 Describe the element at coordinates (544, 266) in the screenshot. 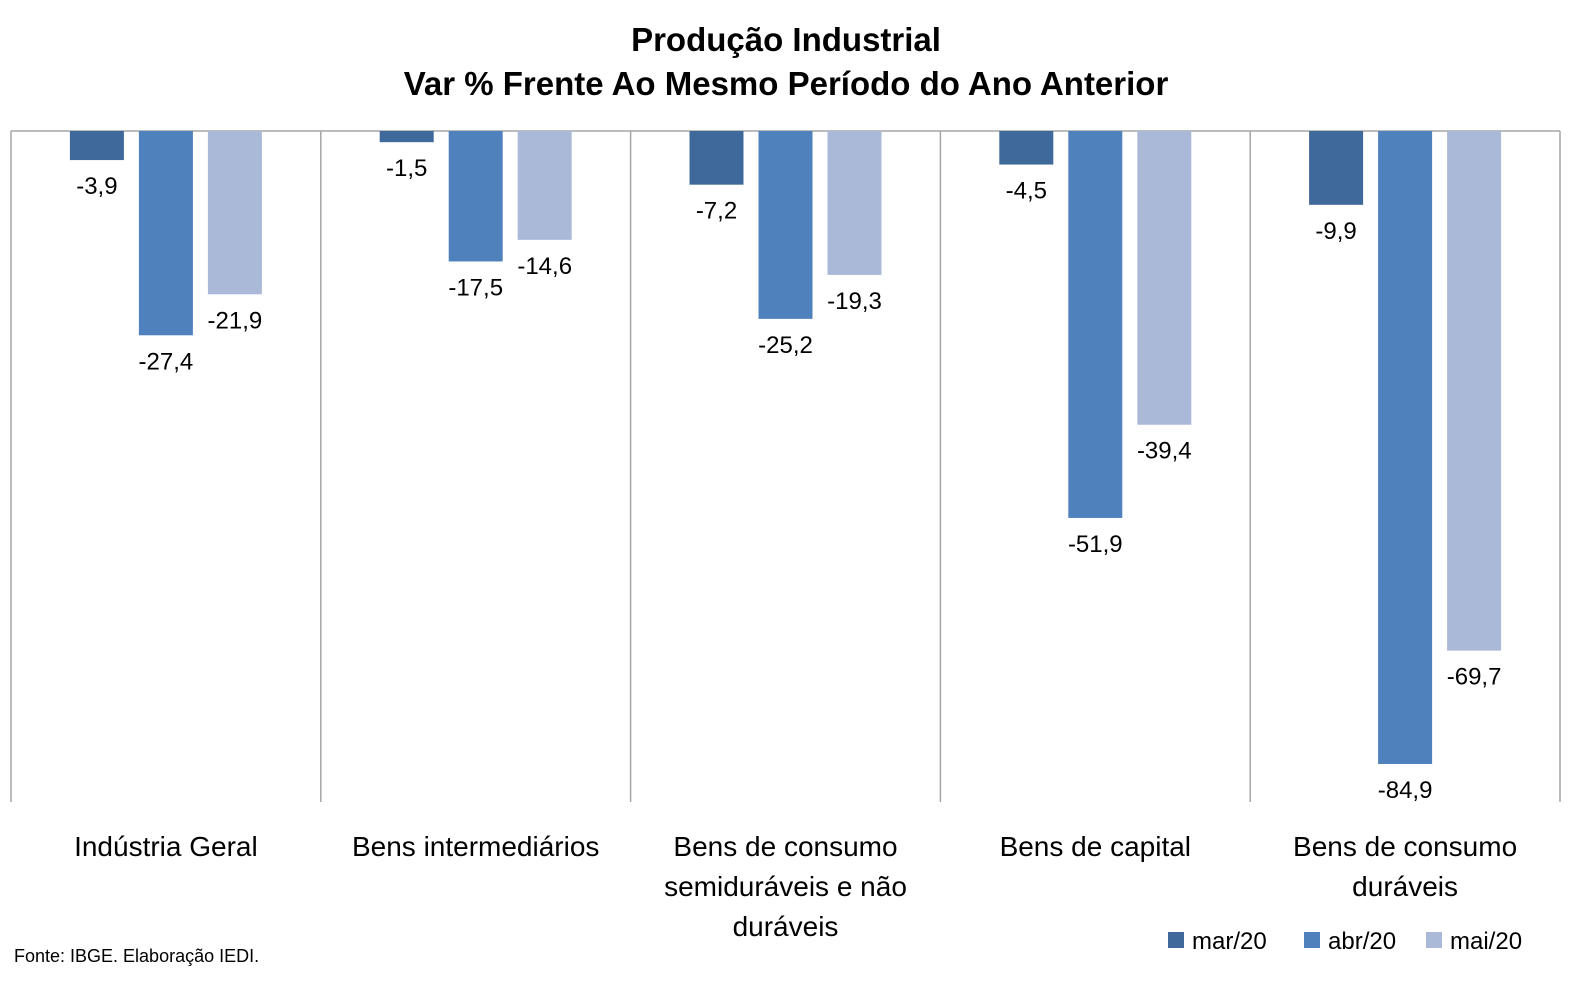

I see `data-label: -14,6` at that location.